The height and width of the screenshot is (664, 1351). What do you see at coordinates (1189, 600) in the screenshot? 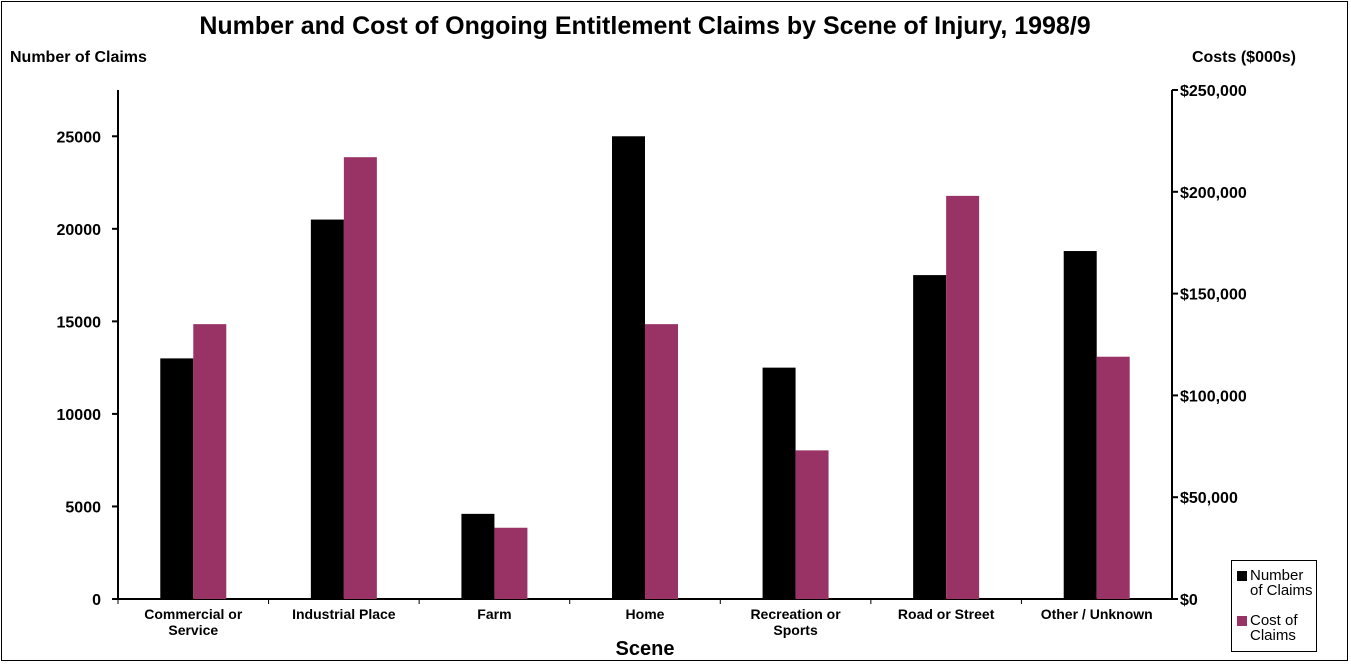
I see `right-tick-label: $0` at bounding box center [1189, 600].